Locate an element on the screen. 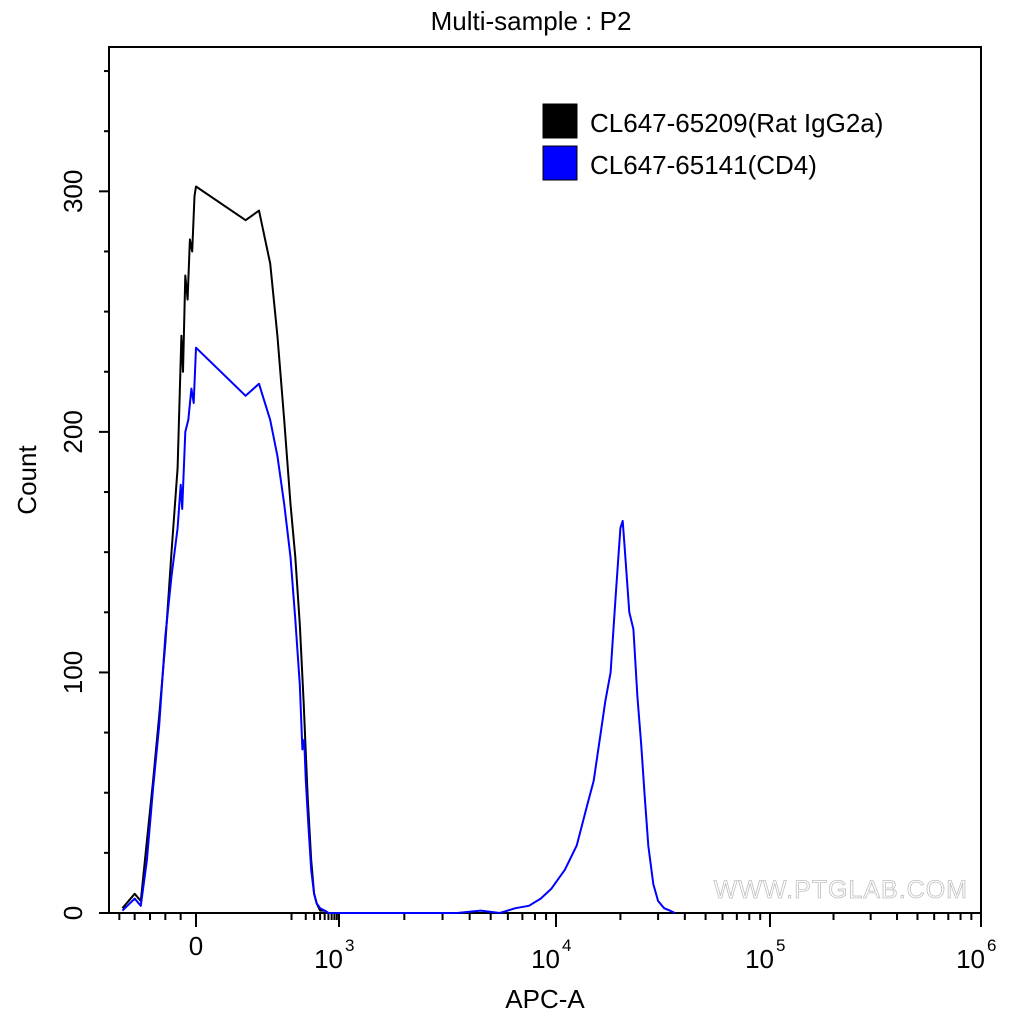 The height and width of the screenshot is (1016, 1024). legend-label-rat-igg2a: CL647-65209(Rat IgG2a) is located at coordinates (736, 123).